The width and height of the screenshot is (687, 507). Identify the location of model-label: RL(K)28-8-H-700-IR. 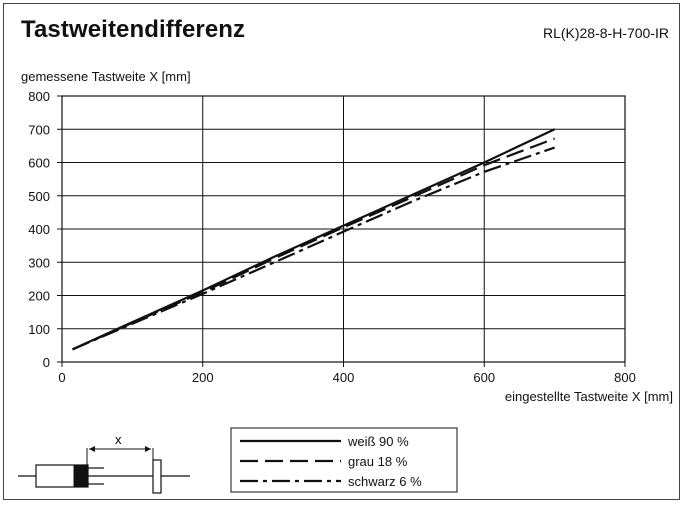
(605, 33).